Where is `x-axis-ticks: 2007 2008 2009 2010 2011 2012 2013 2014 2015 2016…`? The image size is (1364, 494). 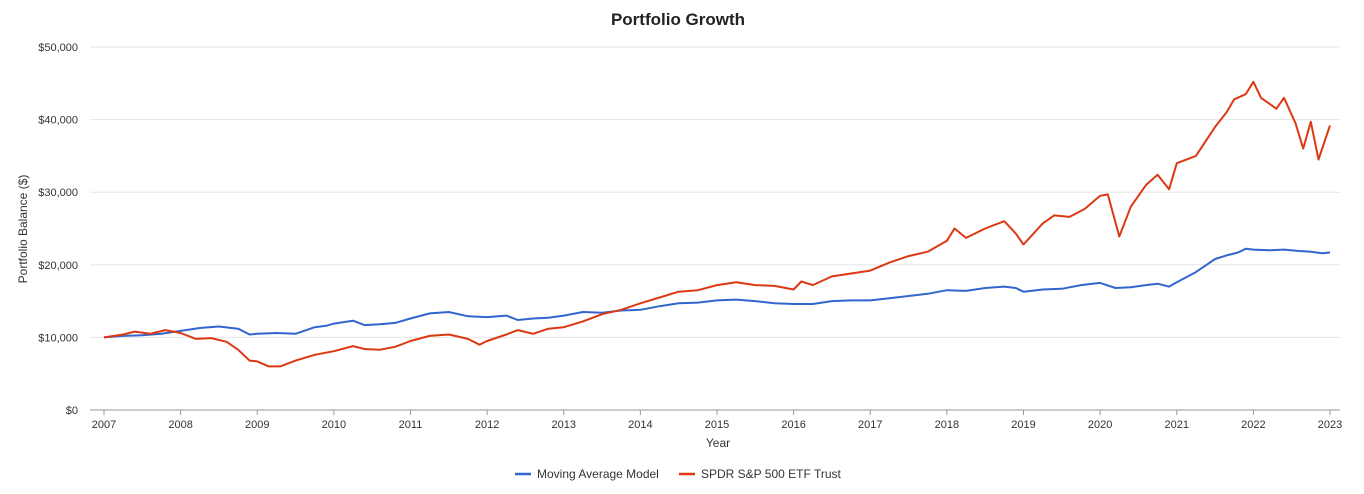
x-axis-ticks: 2007 2008 2009 2010 2011 2012 2013 2014 2015 2016… is located at coordinates (717, 420).